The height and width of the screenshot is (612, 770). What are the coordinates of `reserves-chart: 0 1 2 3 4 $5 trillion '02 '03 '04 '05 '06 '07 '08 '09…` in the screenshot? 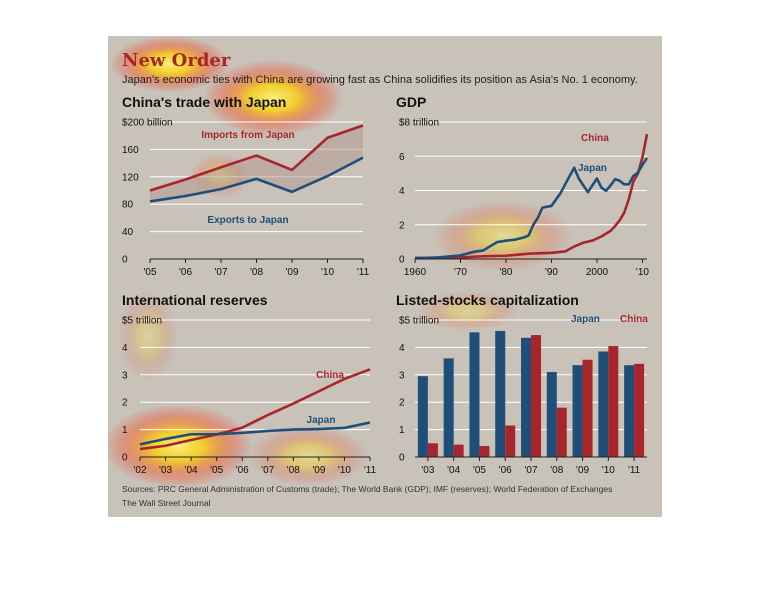 It's located at (249, 396).